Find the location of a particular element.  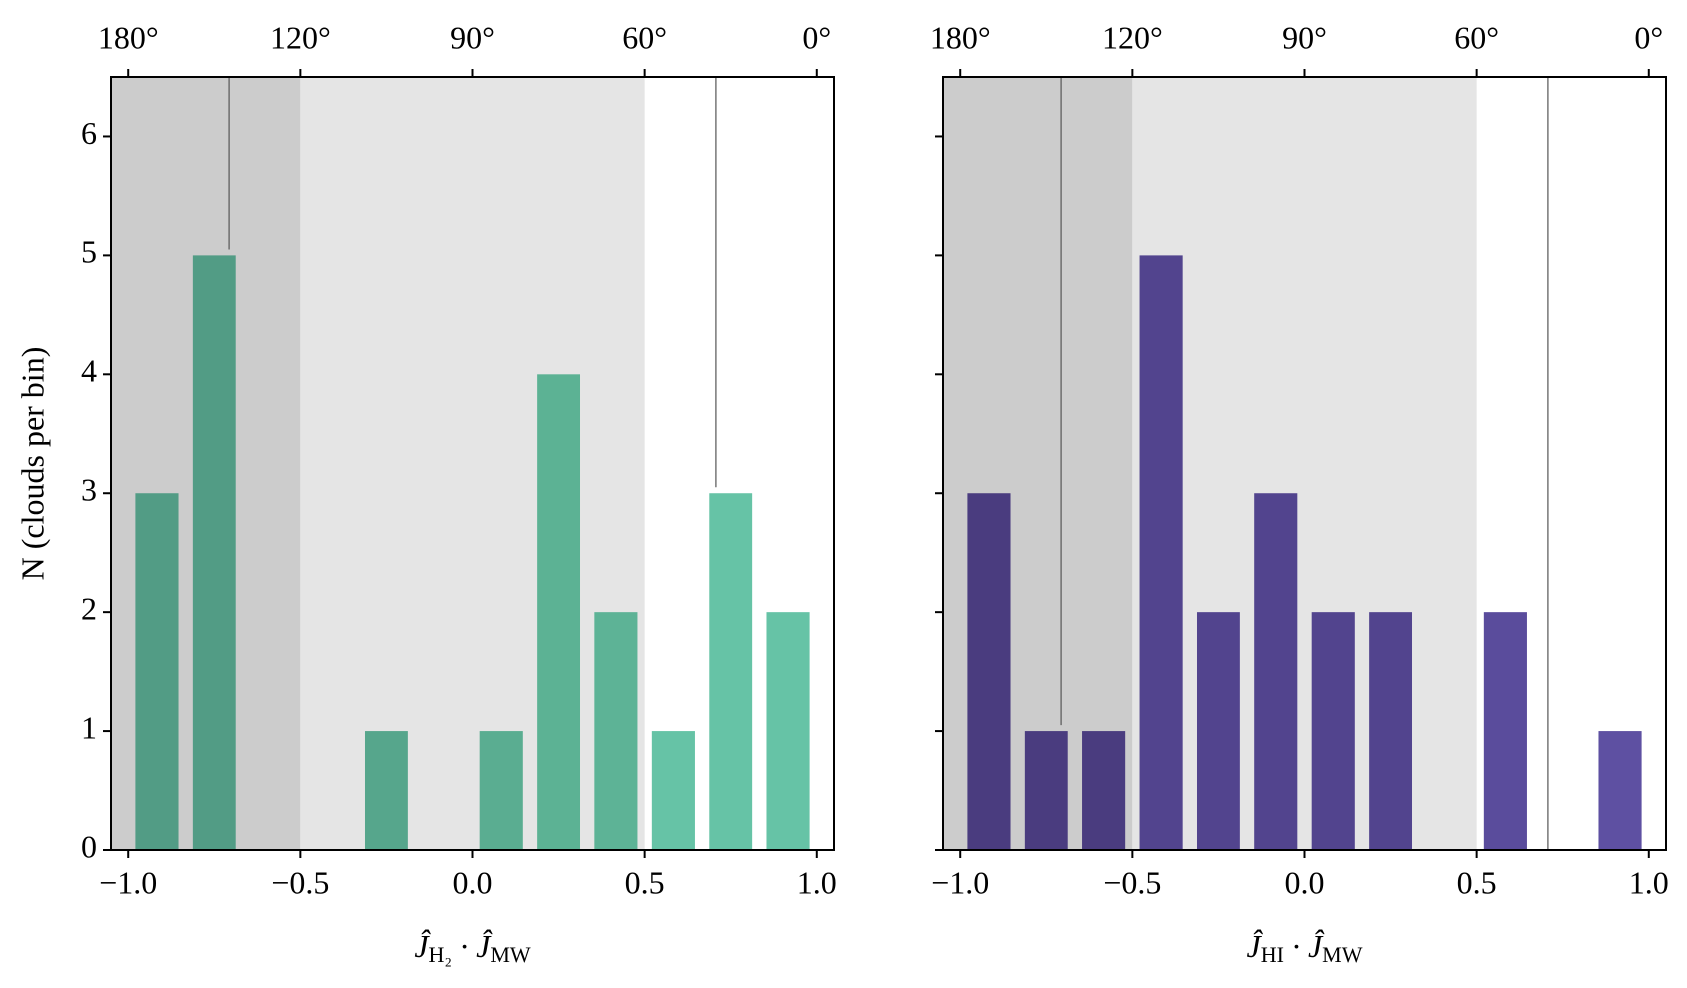

y-tick-label: 3 is located at coordinates (89, 490).